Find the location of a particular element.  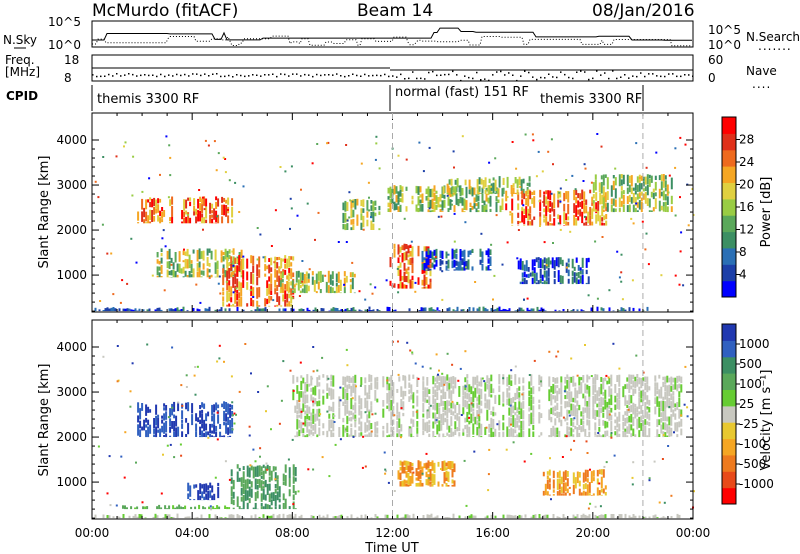

nsearch-tick-top: 10^5 is located at coordinates (724, 30).